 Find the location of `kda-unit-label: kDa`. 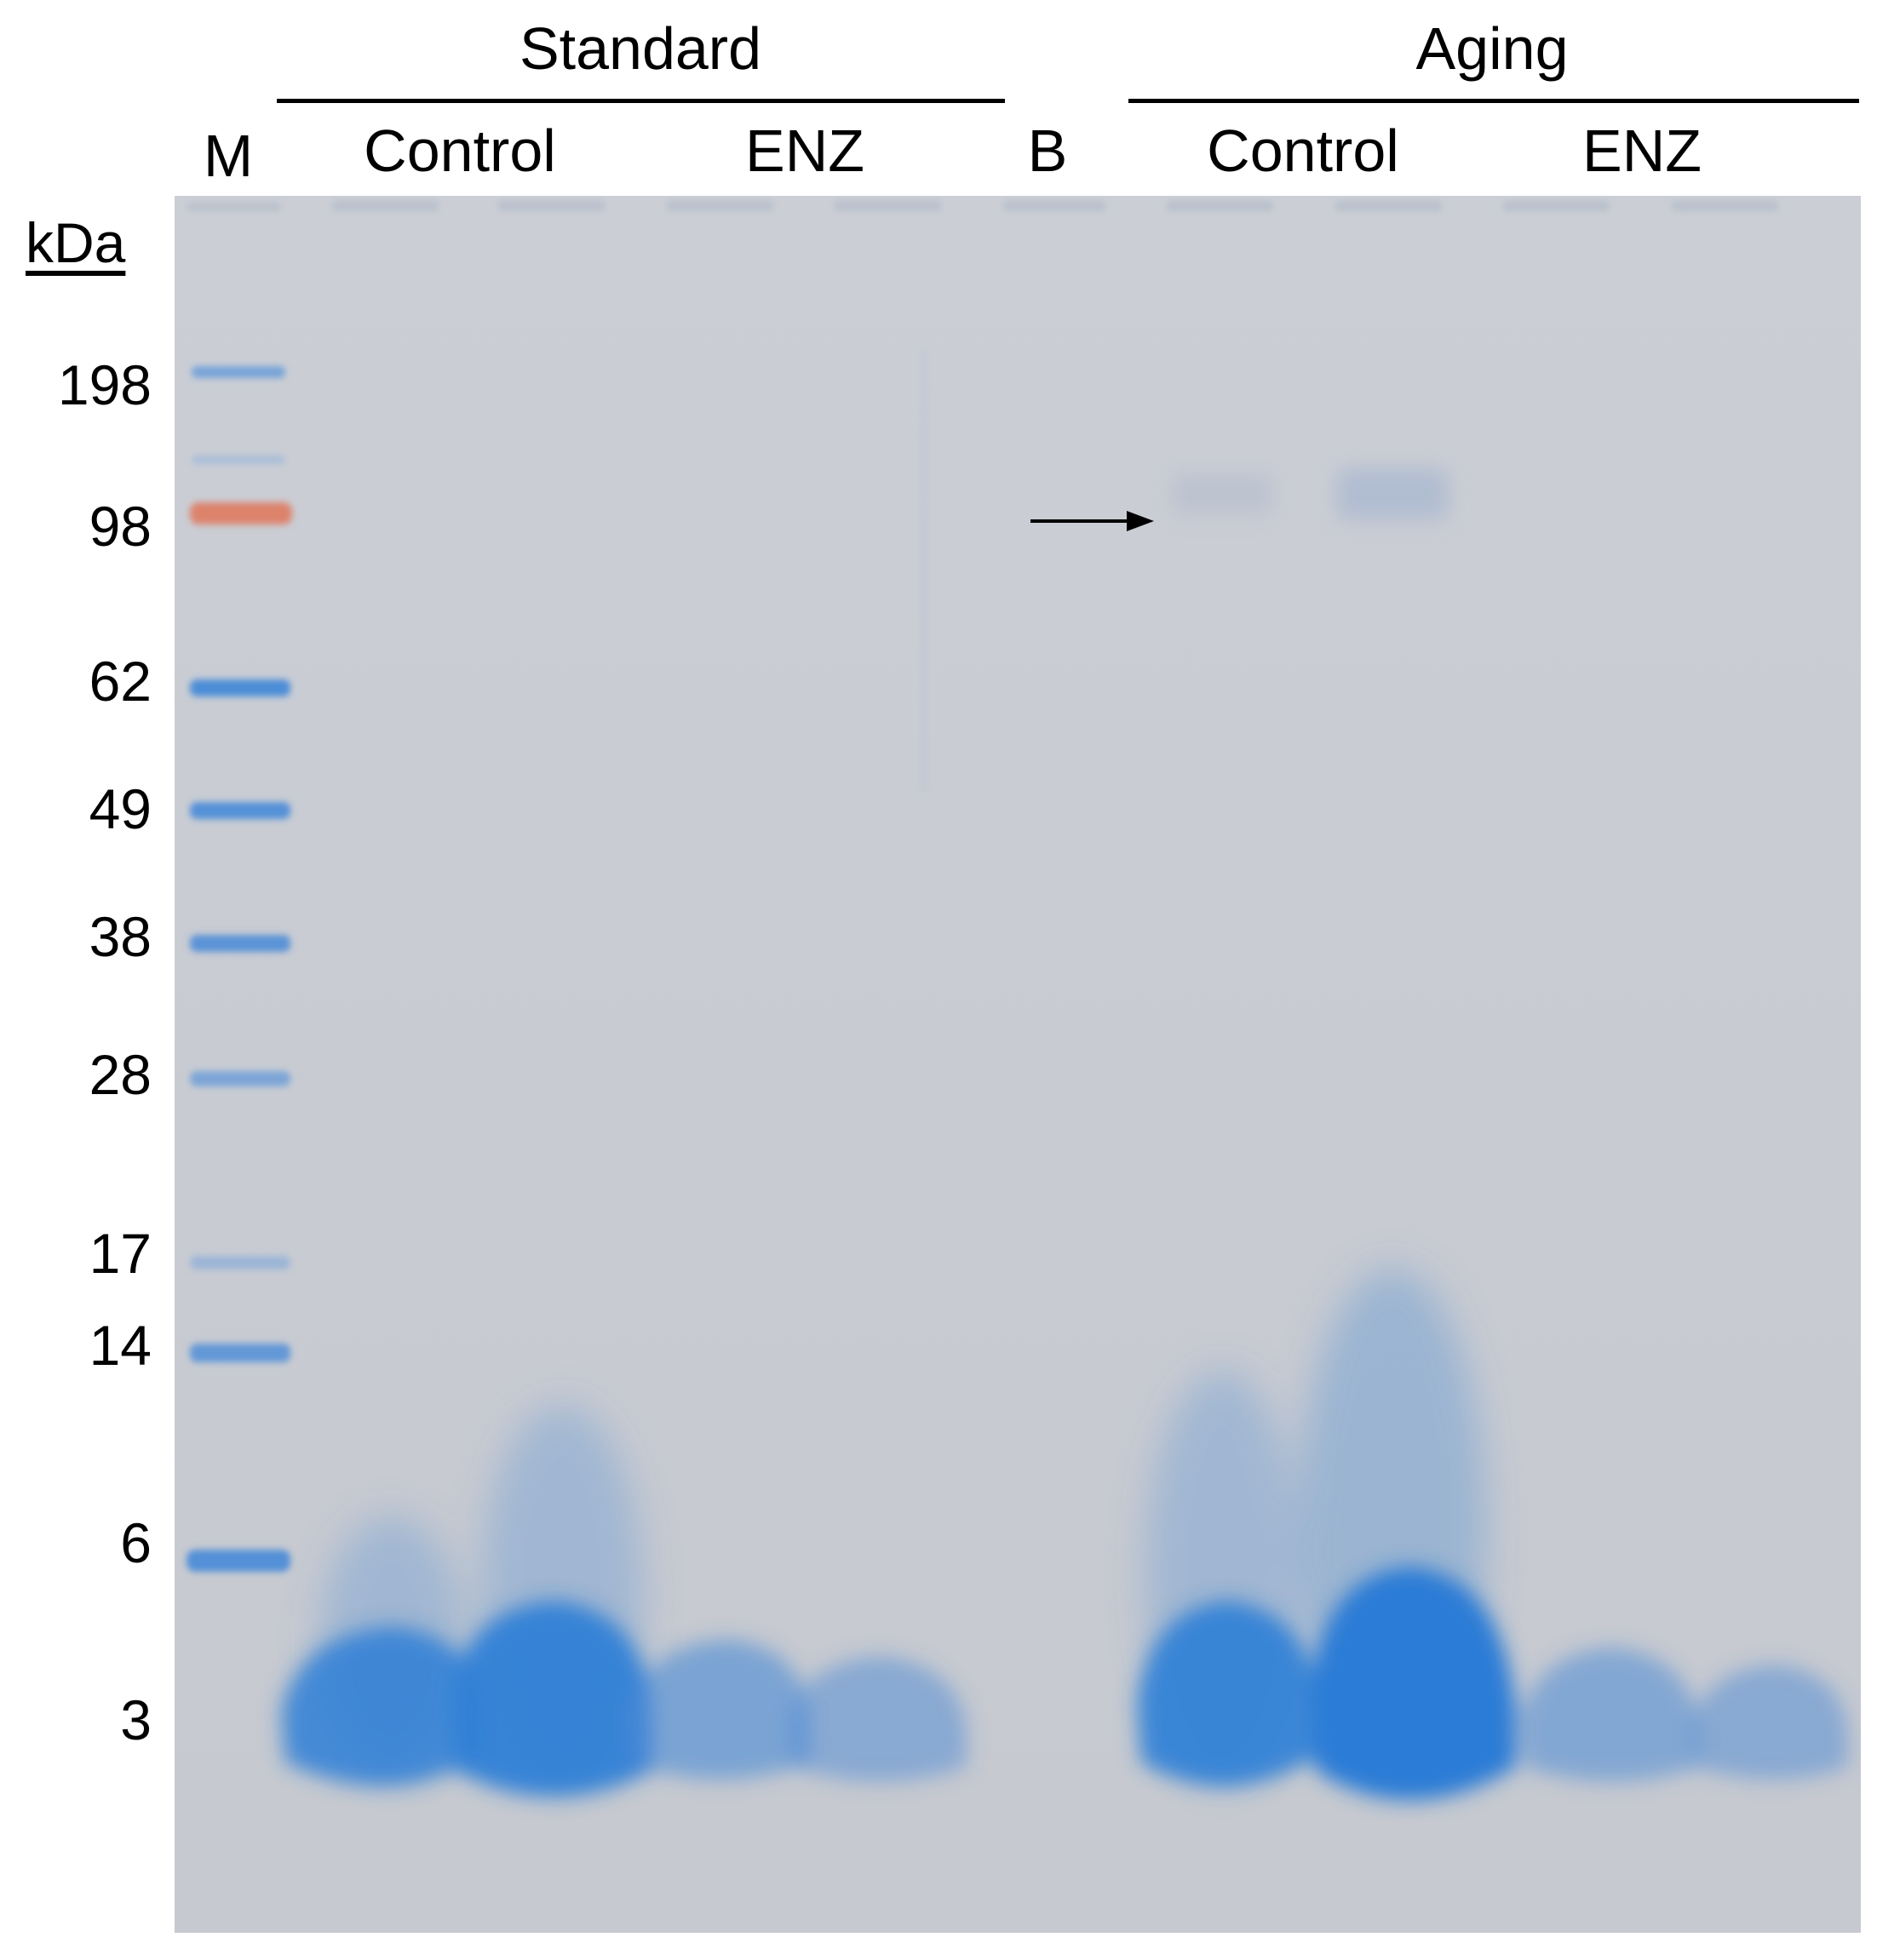

kda-unit-label: kDa is located at coordinates (76, 242).